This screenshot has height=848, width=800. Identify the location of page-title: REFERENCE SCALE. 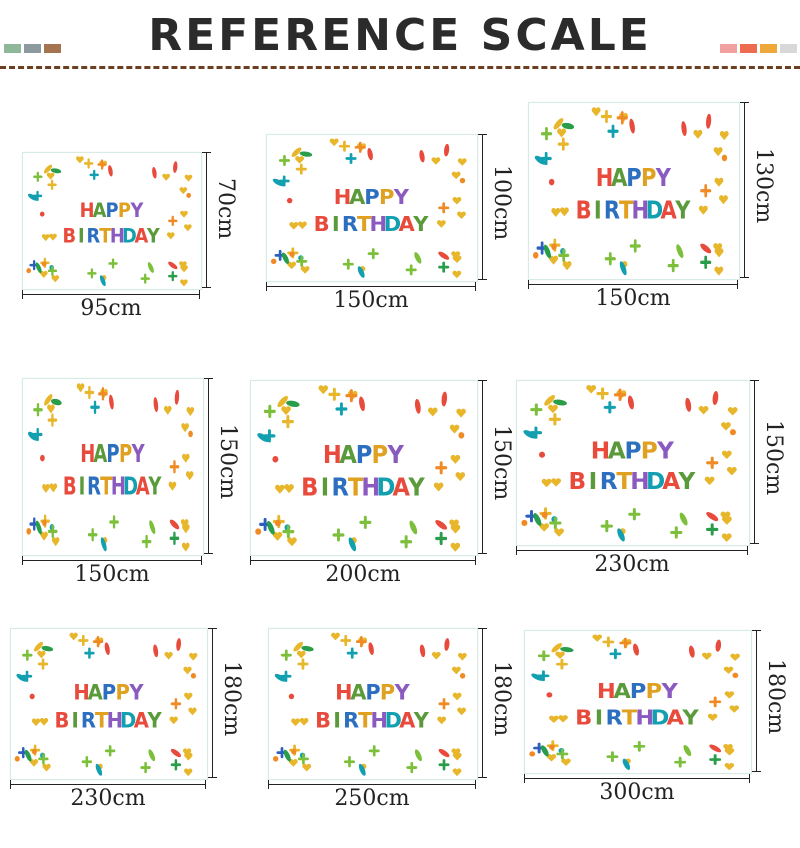
(400, 35).